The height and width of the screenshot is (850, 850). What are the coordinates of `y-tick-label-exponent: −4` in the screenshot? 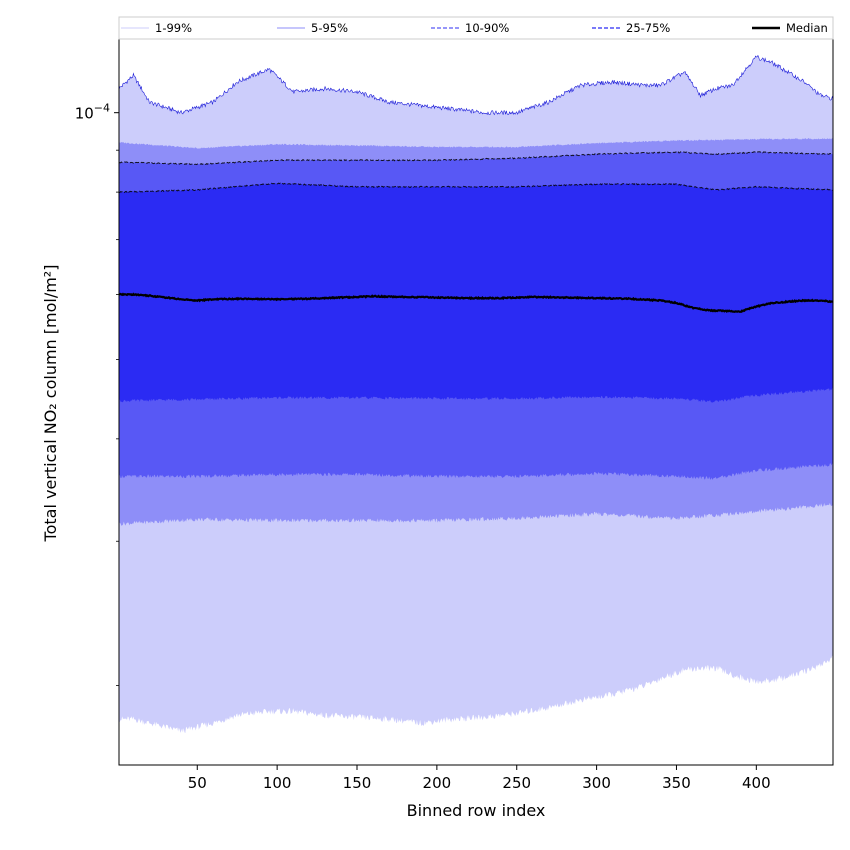 It's located at (102, 108).